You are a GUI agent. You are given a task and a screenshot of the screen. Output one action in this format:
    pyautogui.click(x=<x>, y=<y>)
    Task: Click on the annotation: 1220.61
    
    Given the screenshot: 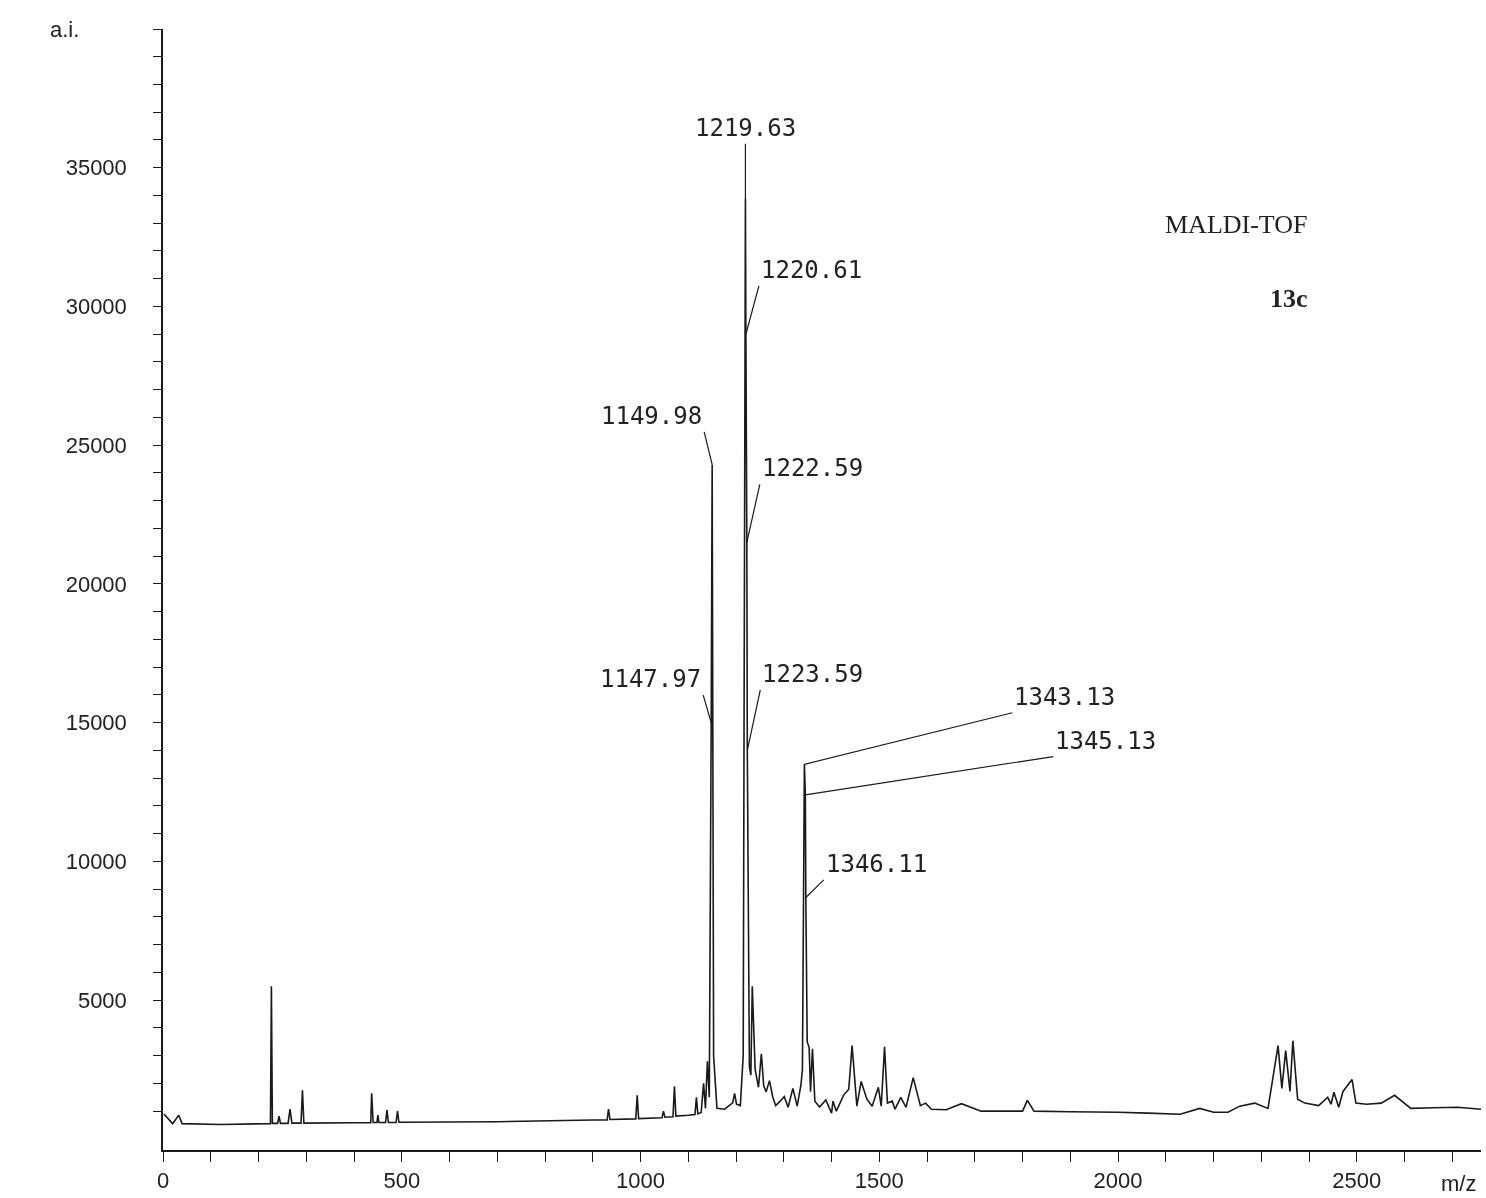 What is the action you would take?
    pyautogui.click(x=812, y=270)
    